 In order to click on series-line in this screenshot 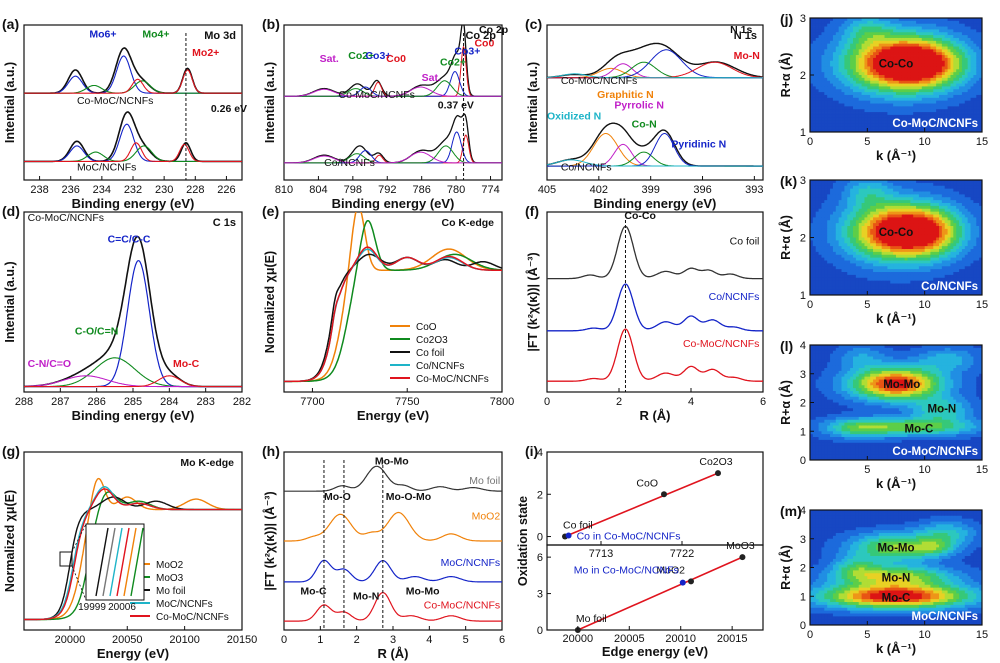, I will do `click(655, 307)`.